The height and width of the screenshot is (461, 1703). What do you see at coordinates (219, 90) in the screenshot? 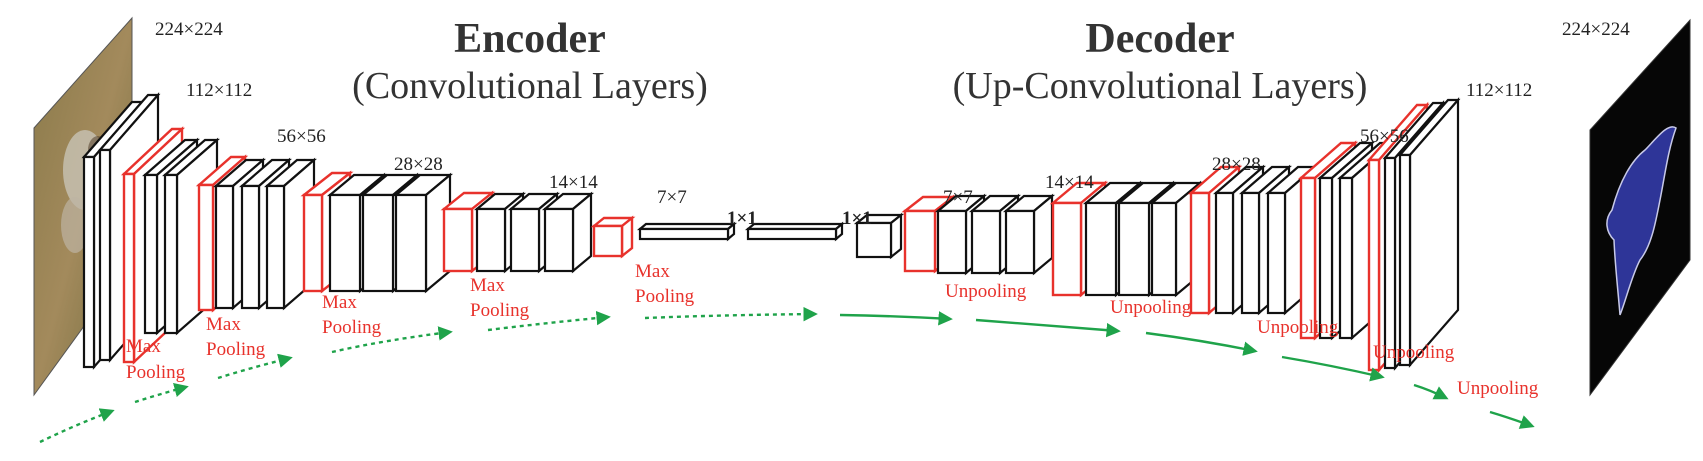
I see `dim-enc-112: 112×112` at bounding box center [219, 90].